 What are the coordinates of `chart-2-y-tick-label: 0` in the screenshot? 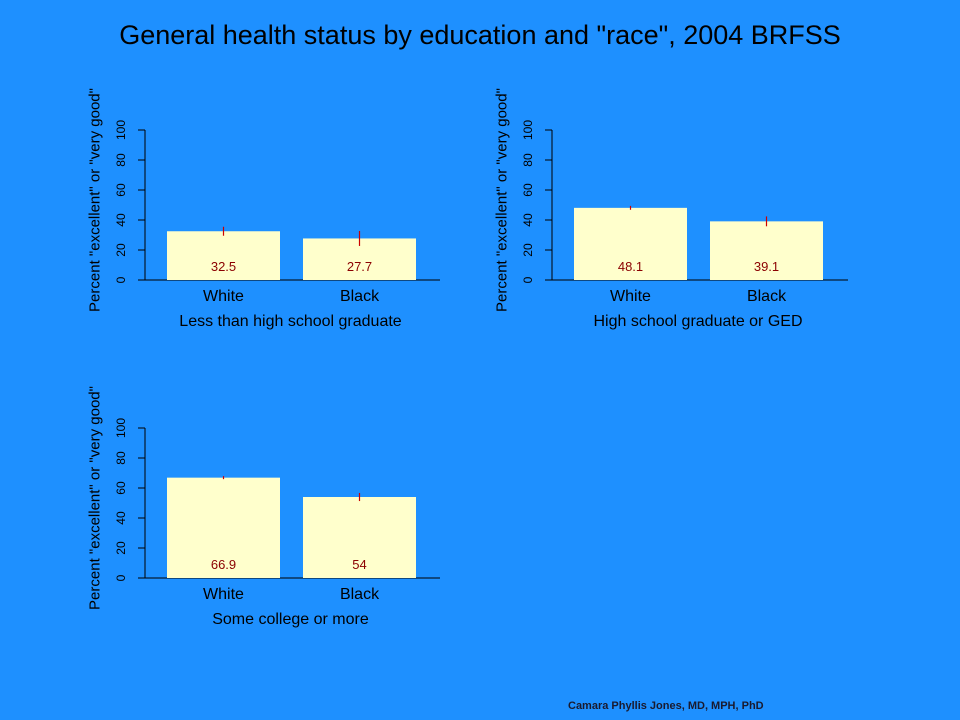 It's located at (528, 279).